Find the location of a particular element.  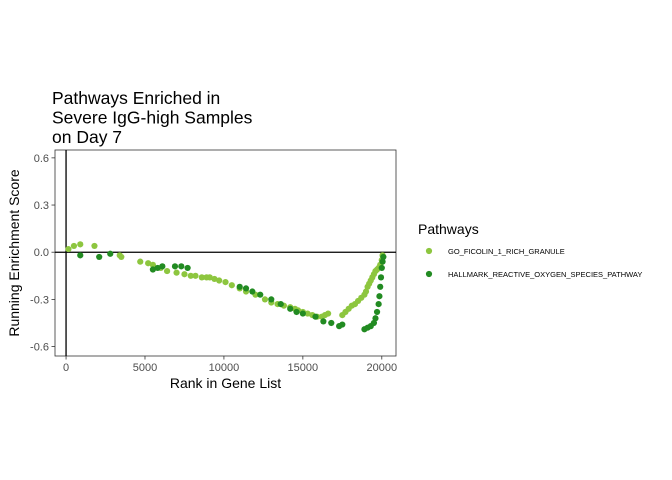

legend-label: HALLMARK_REACTIVE_OXYGEN_SPECIES_PATHWAY is located at coordinates (545, 274).